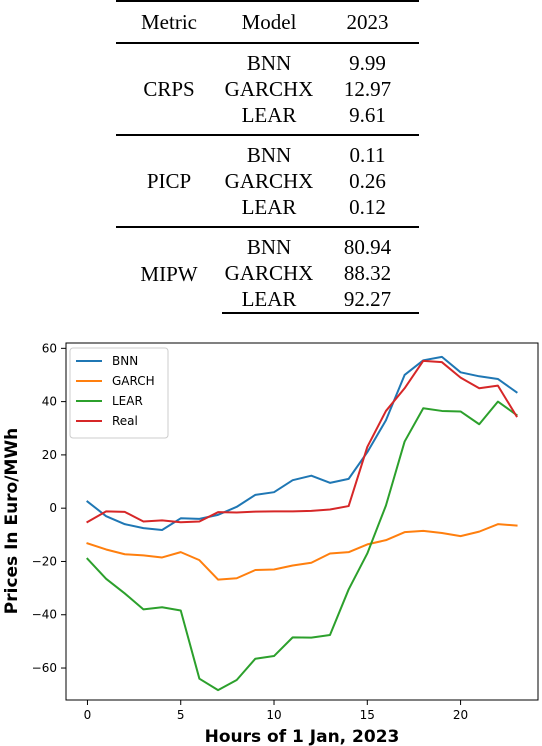  I want to click on y-tick-label: −60, so click(44, 668).